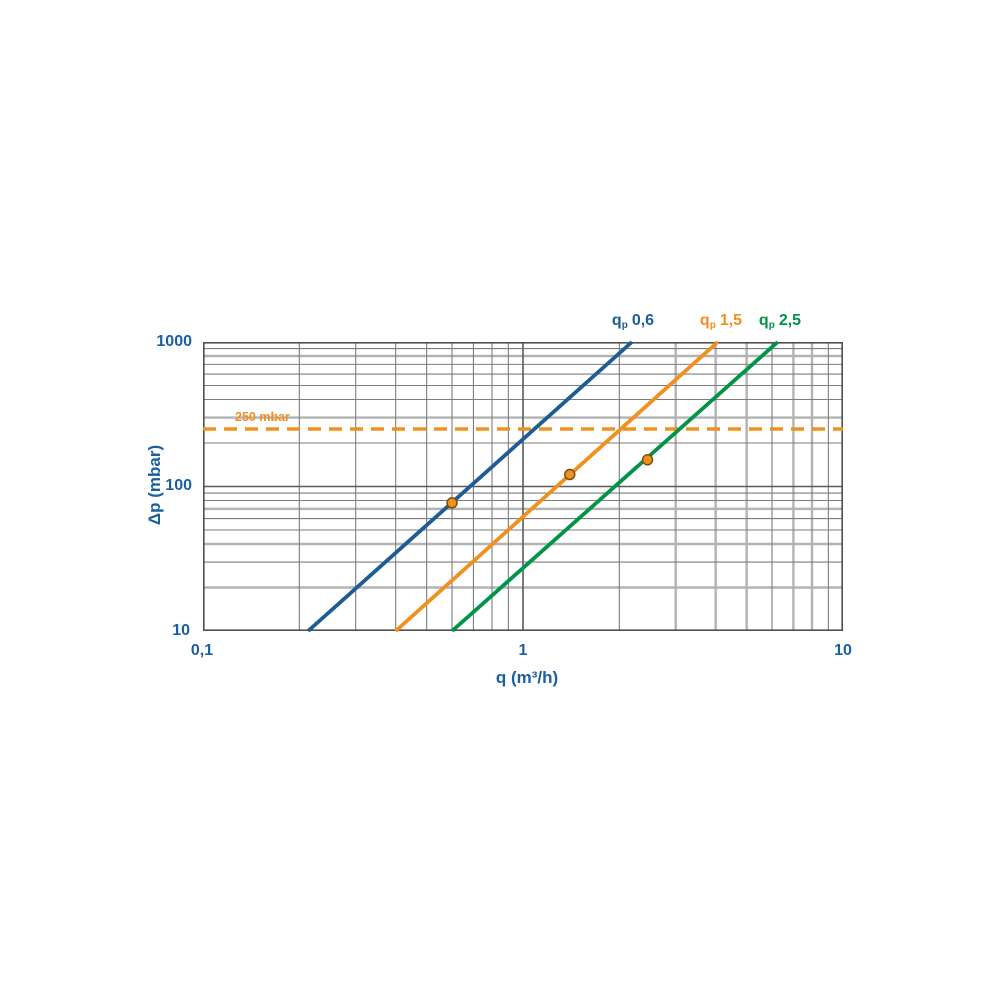  I want to click on x-tick-0-1: 0,1, so click(202, 650).